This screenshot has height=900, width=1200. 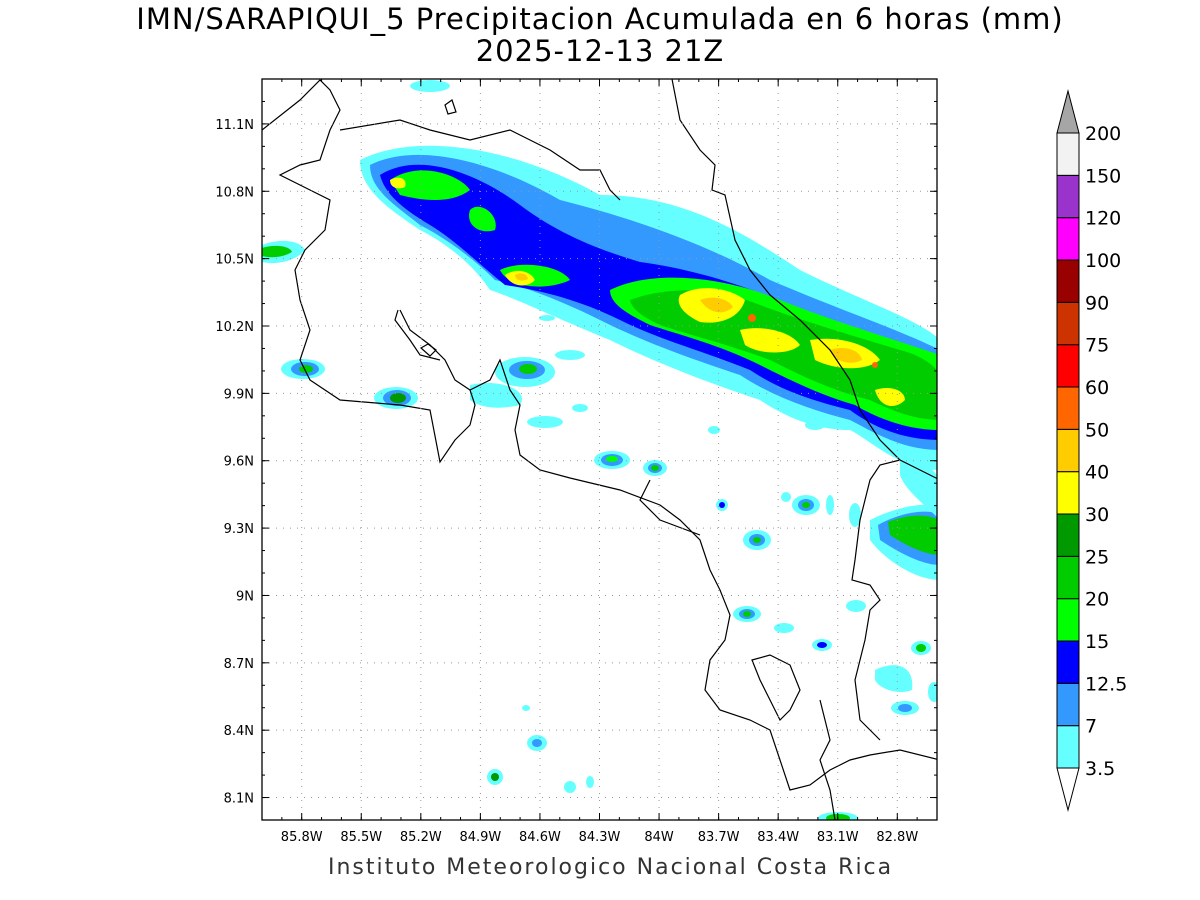 I want to click on colorbar-label: 25, so click(x=1097, y=557).